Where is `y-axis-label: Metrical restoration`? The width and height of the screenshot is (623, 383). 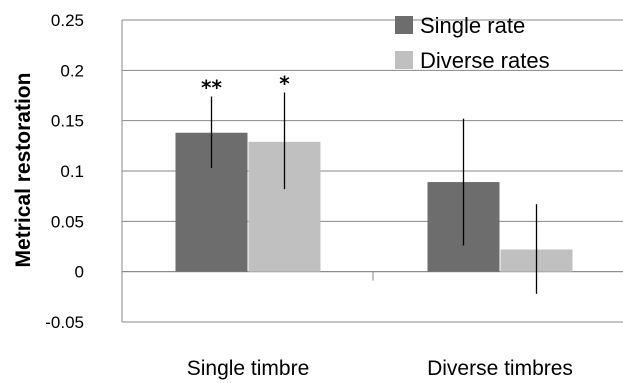 y-axis-label: Metrical restoration is located at coordinates (23, 170).